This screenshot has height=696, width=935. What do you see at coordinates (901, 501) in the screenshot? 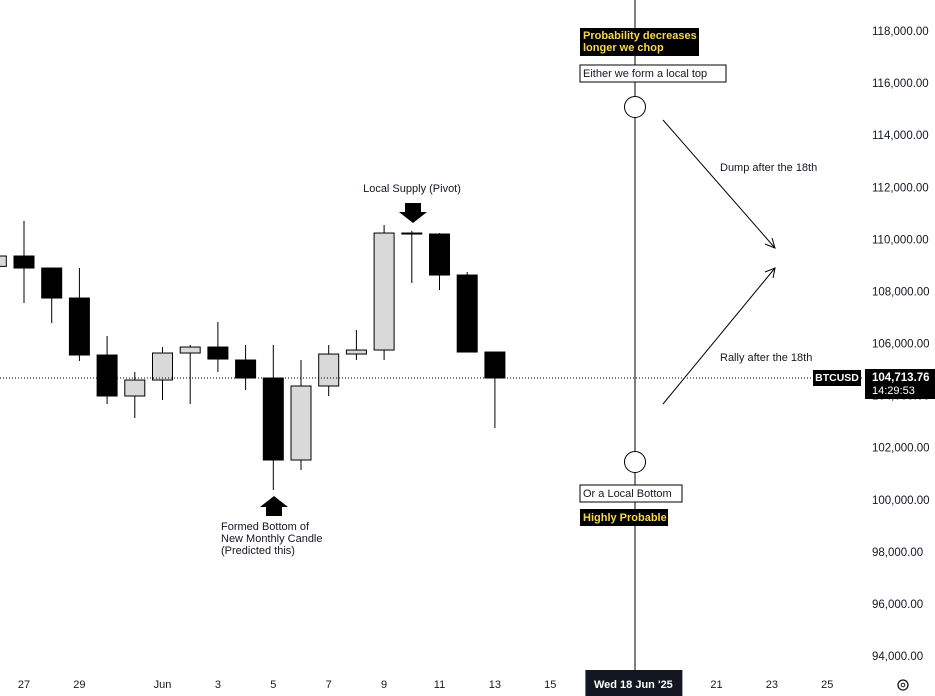
I see `y-tick-label: 100,000.00` at bounding box center [901, 501].